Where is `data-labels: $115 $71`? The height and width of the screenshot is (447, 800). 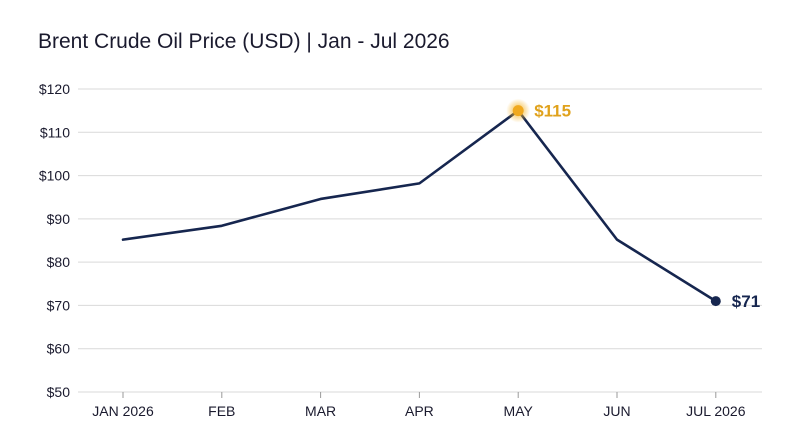
data-labels: $115 $71 is located at coordinates (647, 206).